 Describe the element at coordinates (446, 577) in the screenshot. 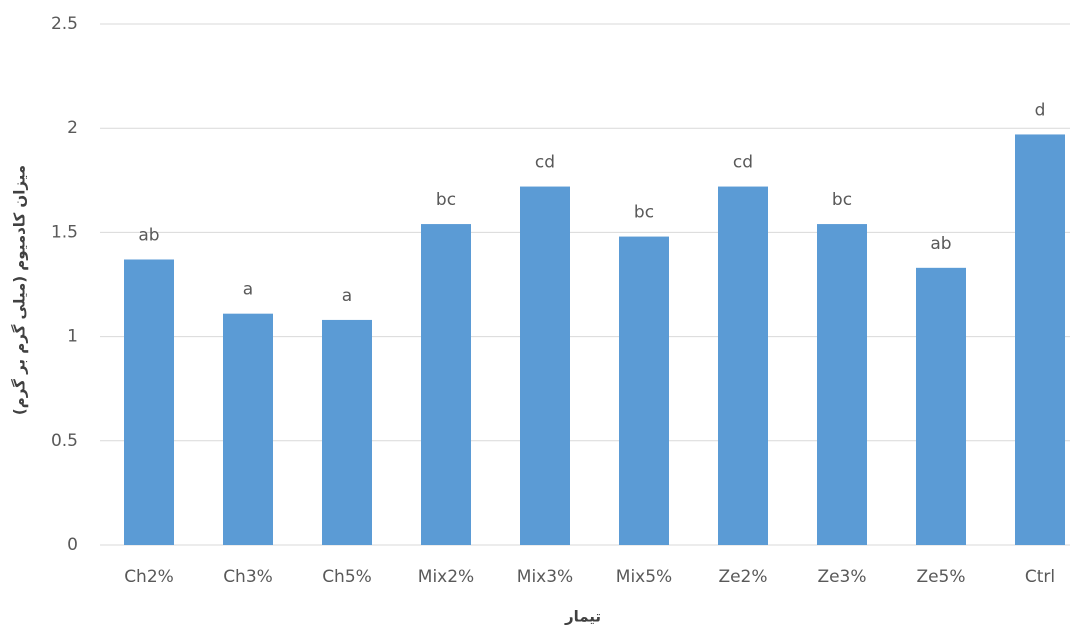

I see `x-tick-label: Mix2%` at that location.